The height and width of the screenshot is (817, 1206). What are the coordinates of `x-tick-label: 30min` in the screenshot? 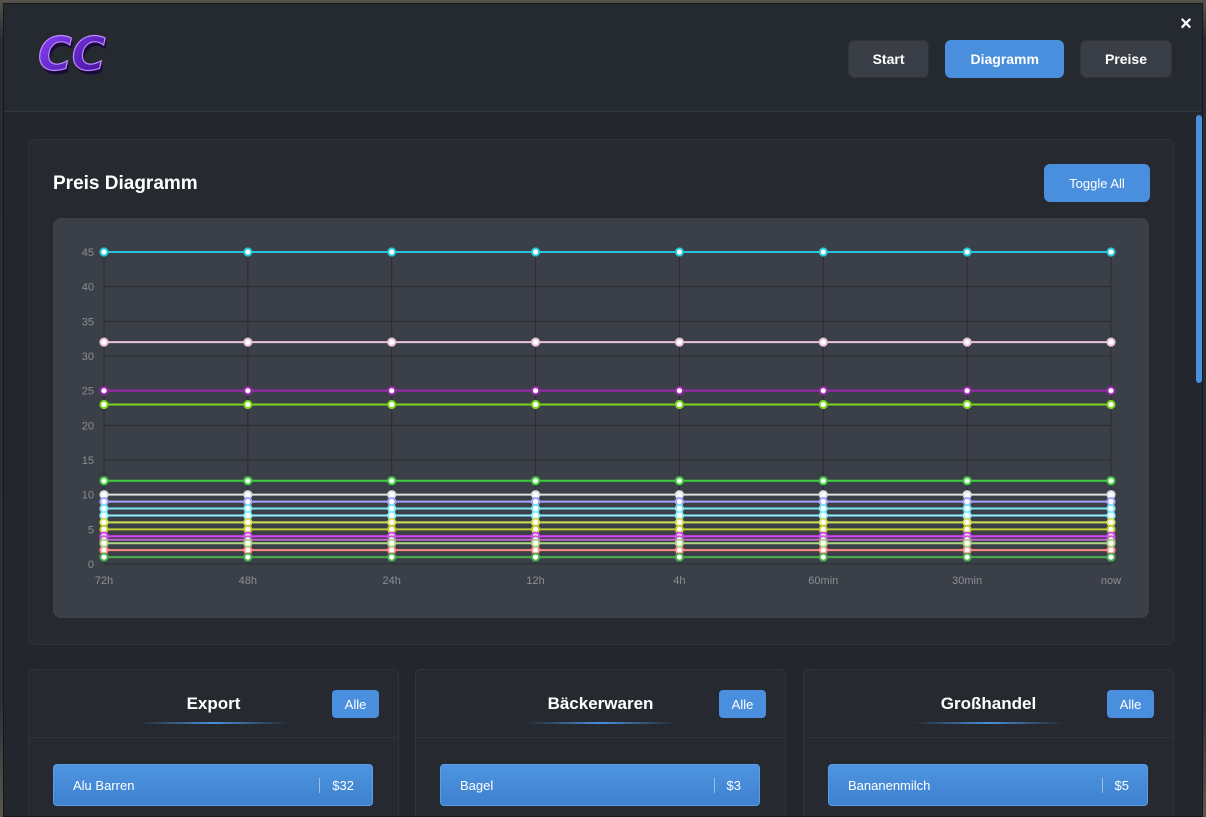 It's located at (967, 581).